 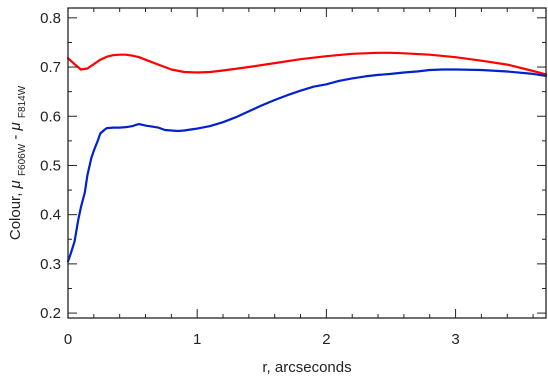 I want to click on y-tick-label: 0.2, so click(x=50, y=313).